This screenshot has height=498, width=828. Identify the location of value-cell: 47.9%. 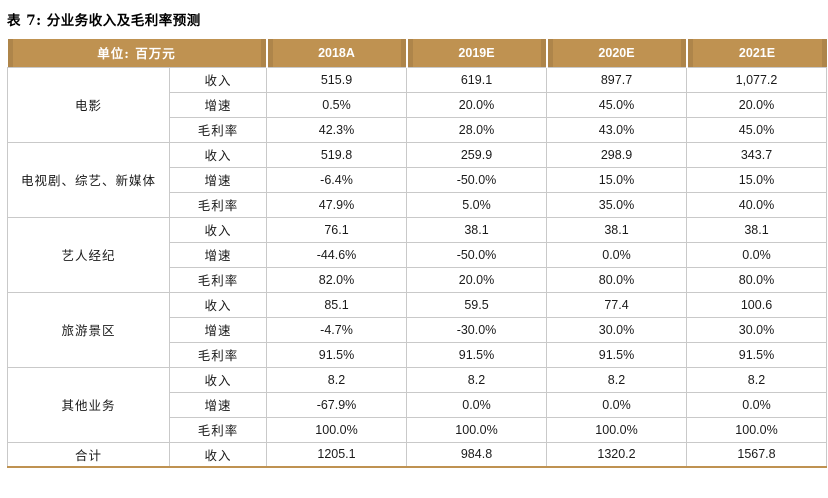
(336, 204).